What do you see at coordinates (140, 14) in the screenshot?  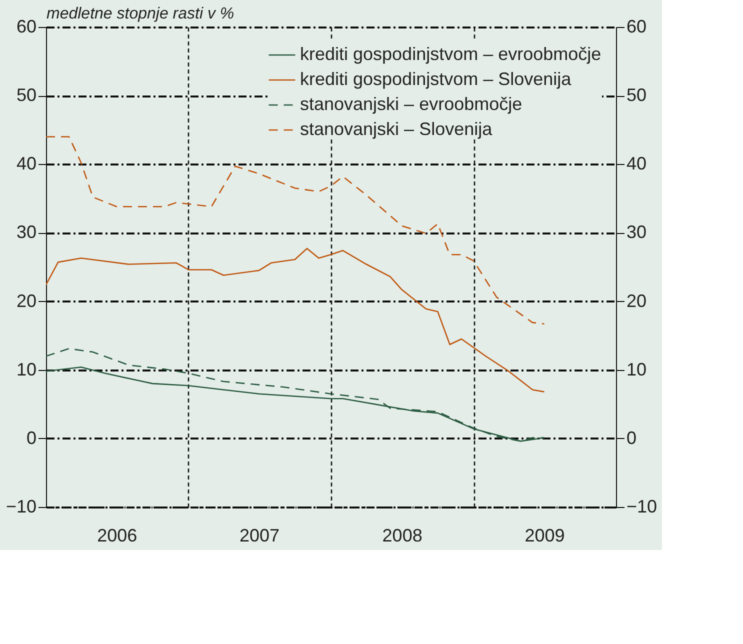 I see `y-axis-title: medletne stopnje rasti v %` at bounding box center [140, 14].